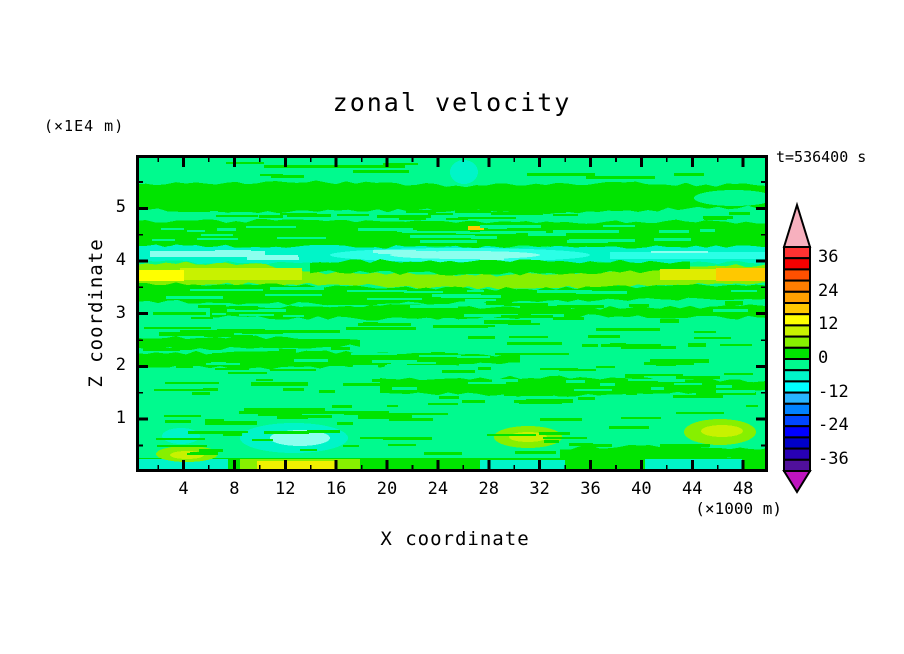  Describe the element at coordinates (743, 489) in the screenshot. I see `x-tick-label: 48` at that location.